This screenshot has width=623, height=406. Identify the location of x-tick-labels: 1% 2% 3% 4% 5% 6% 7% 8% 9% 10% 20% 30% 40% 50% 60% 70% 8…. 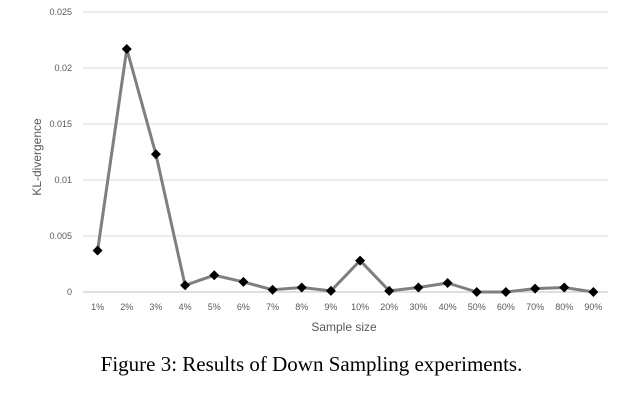
(346, 307).